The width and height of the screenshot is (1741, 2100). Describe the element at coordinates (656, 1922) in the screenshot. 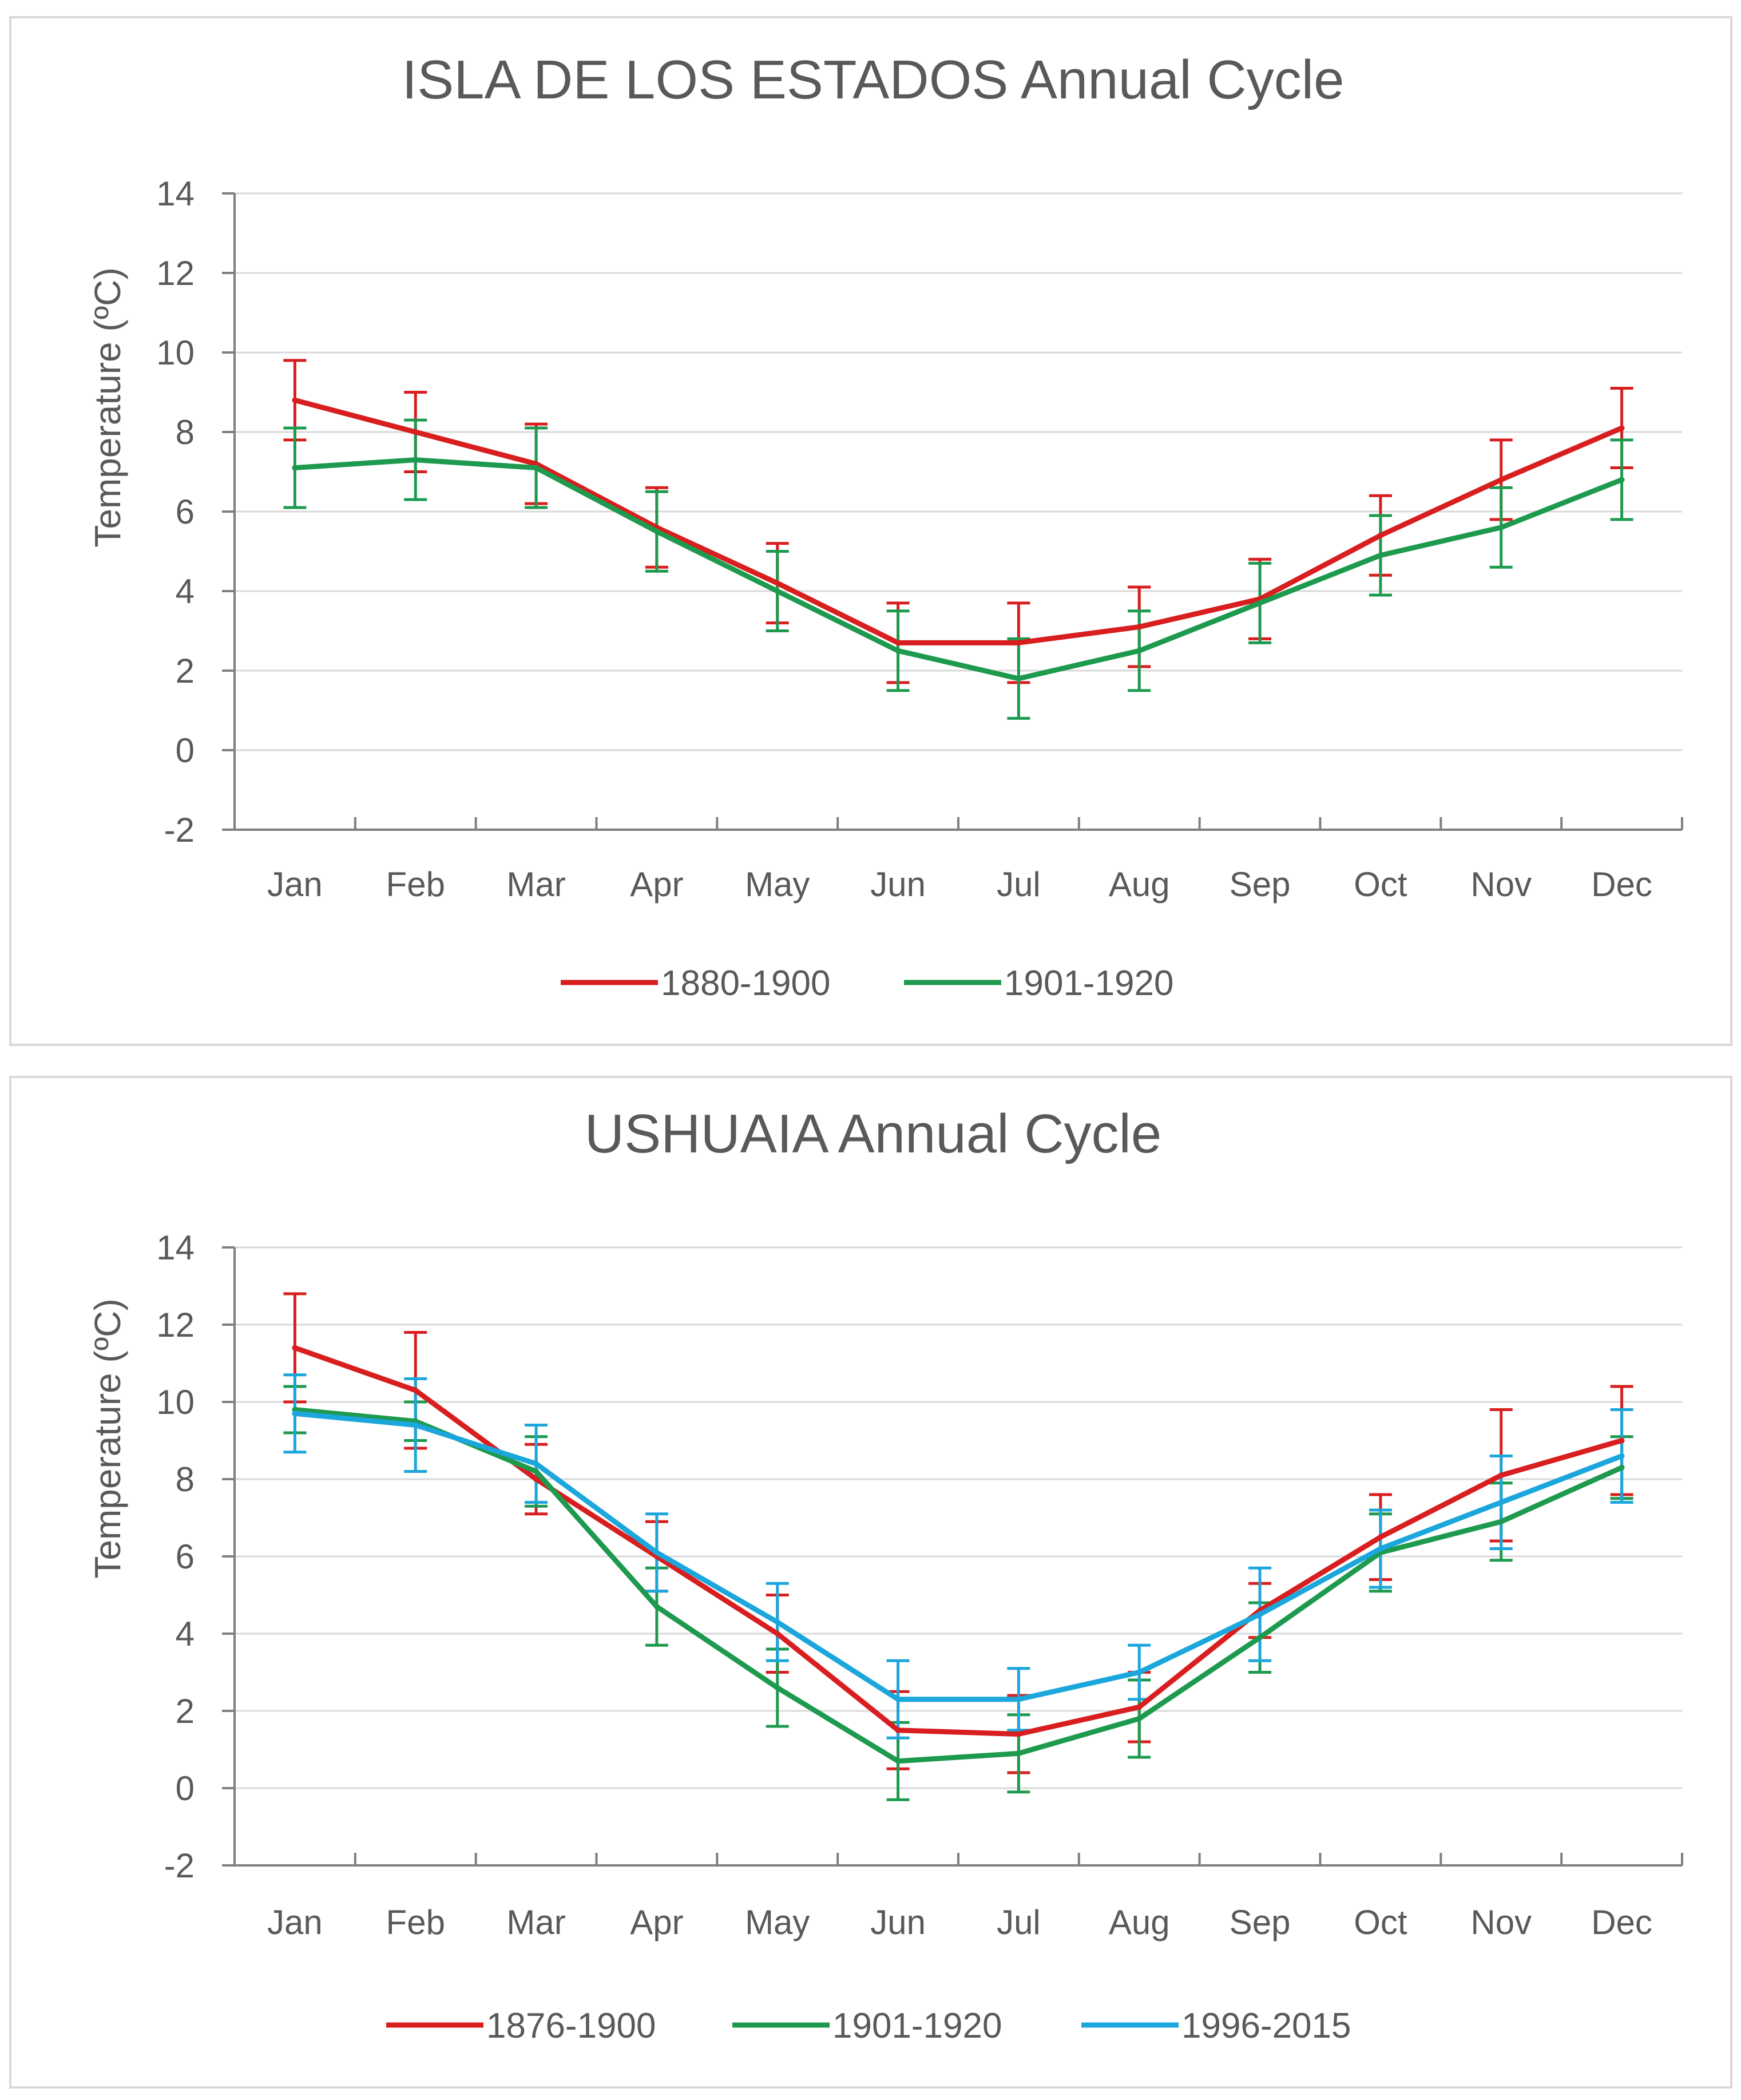

I see `x-tick-label: Apr` at that location.